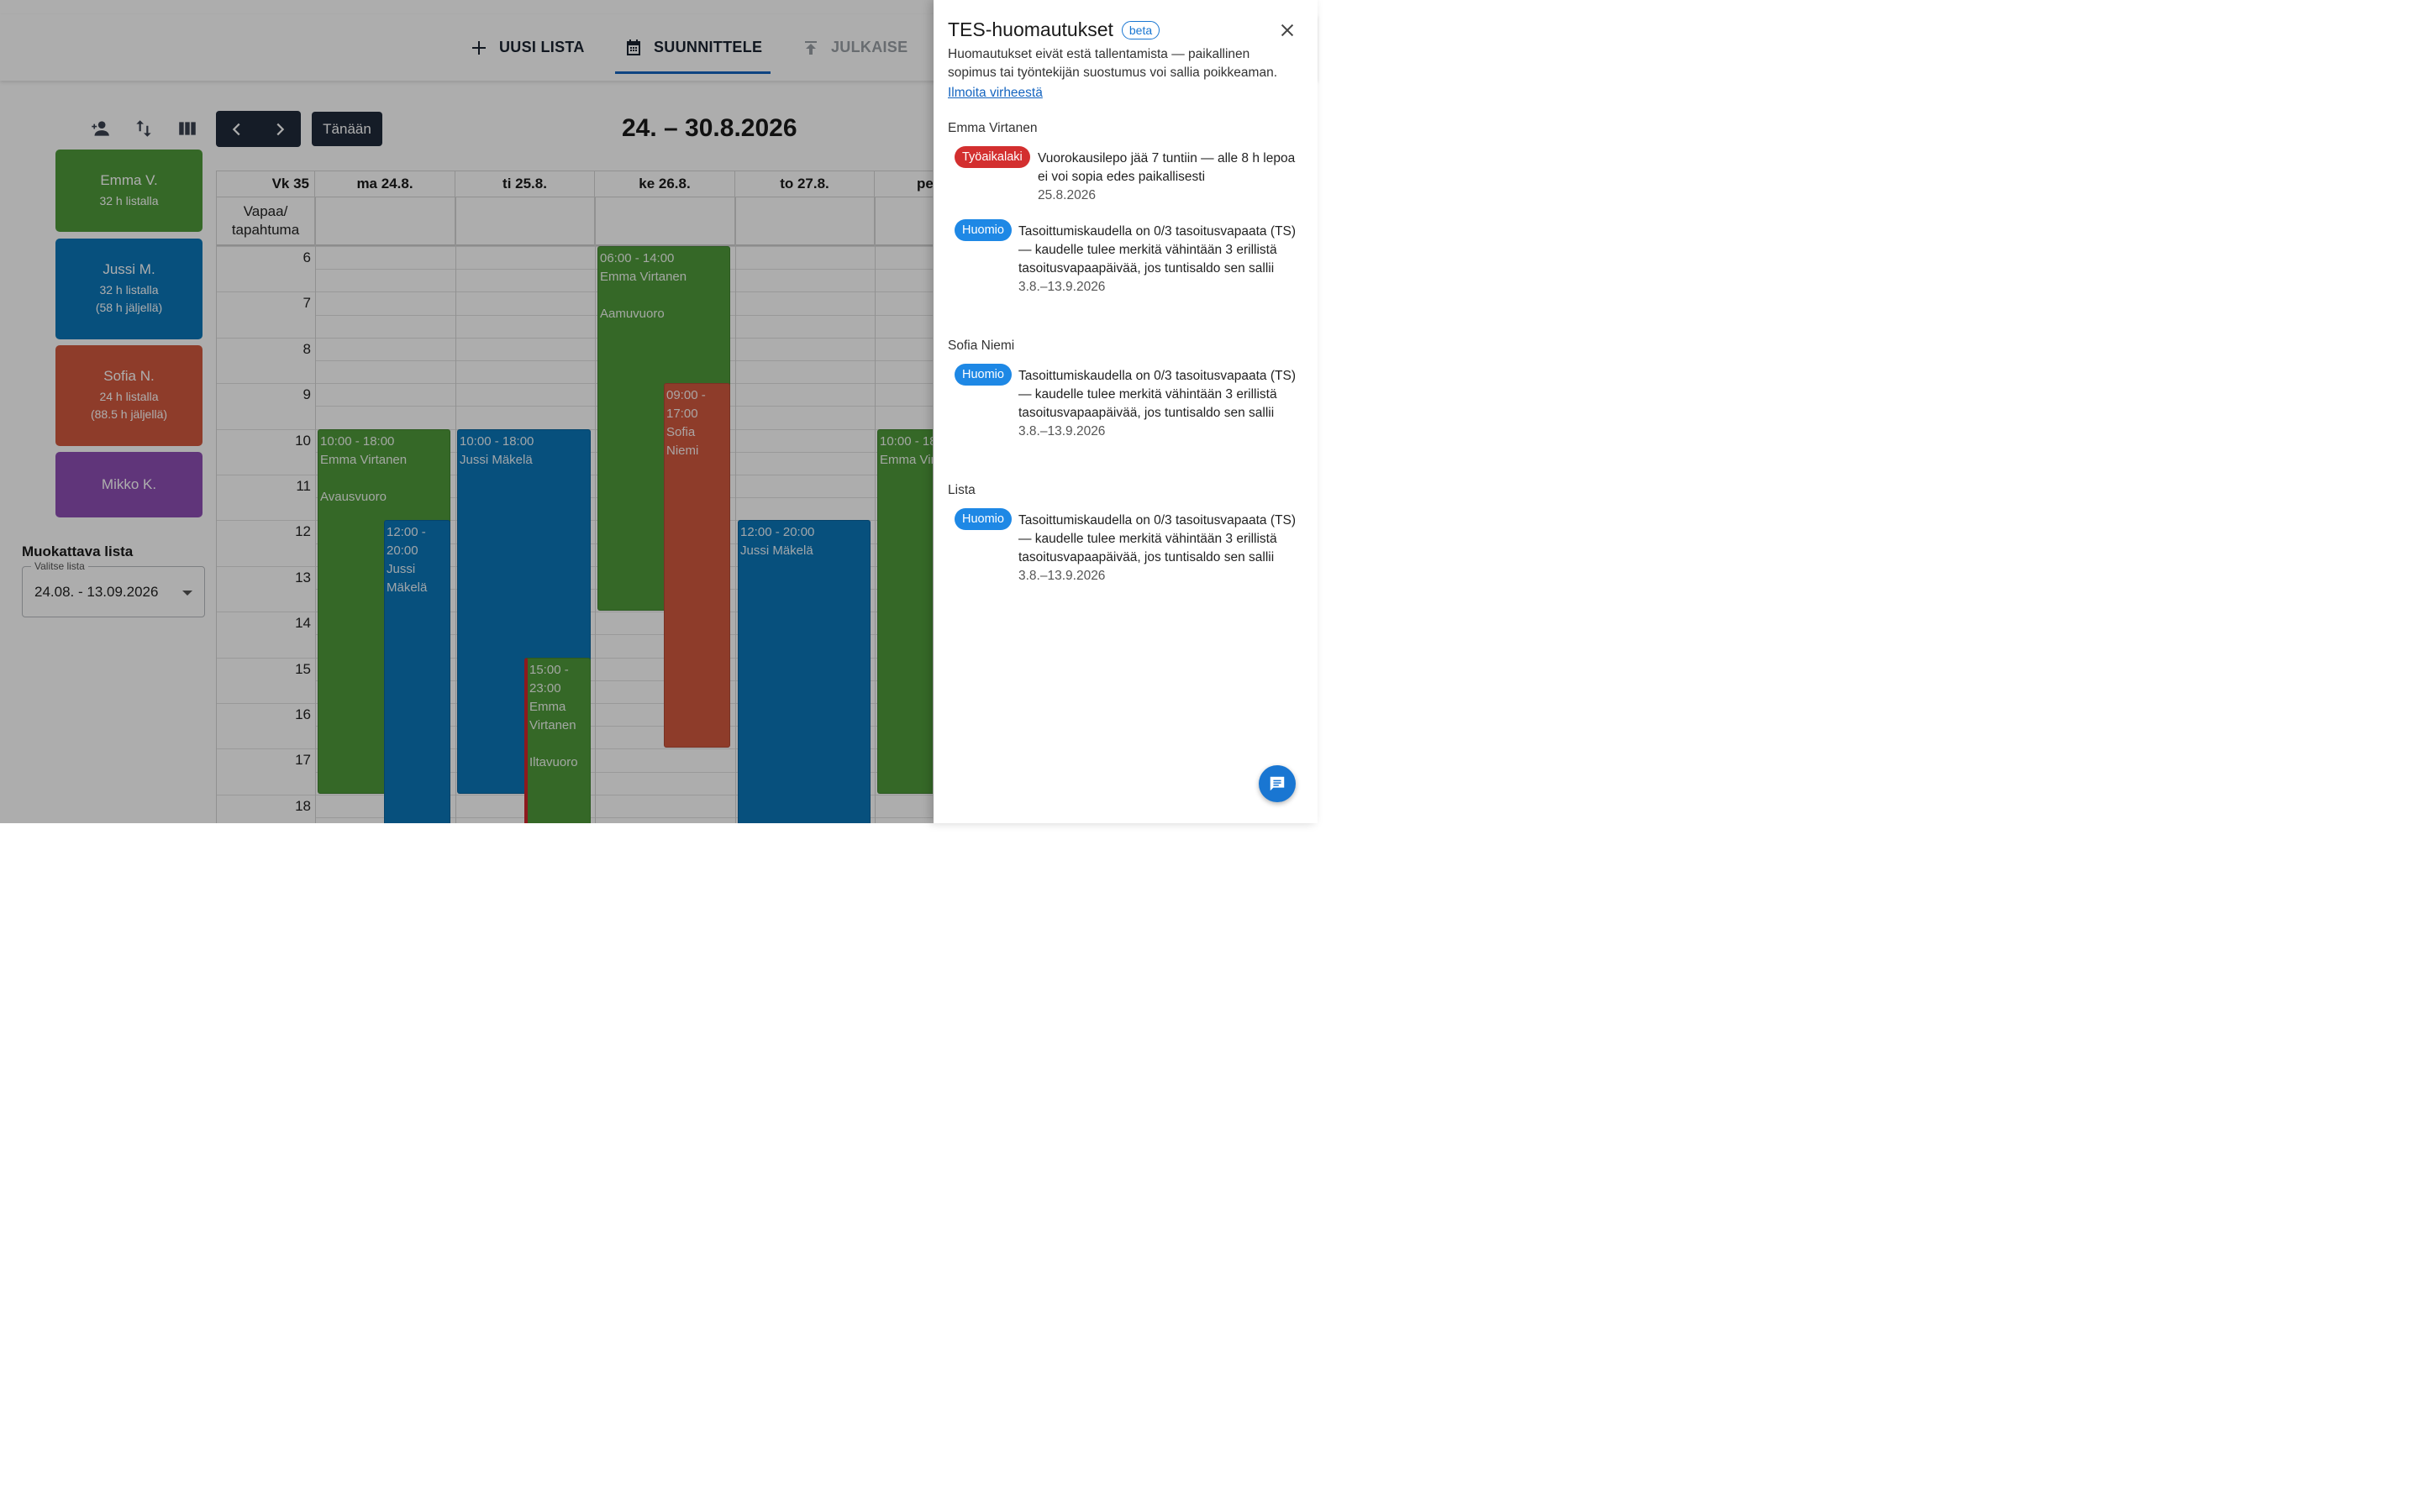 This screenshot has width=2420, height=1512. What do you see at coordinates (855, 47) in the screenshot?
I see `tab-publish: JULKAISE` at bounding box center [855, 47].